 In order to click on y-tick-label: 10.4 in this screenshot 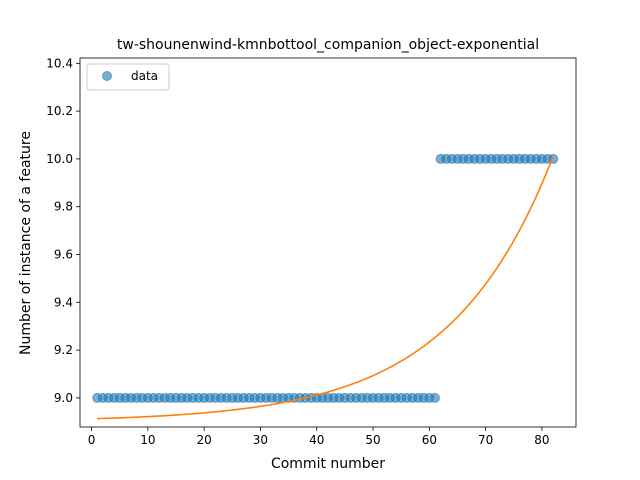, I will do `click(59, 63)`.